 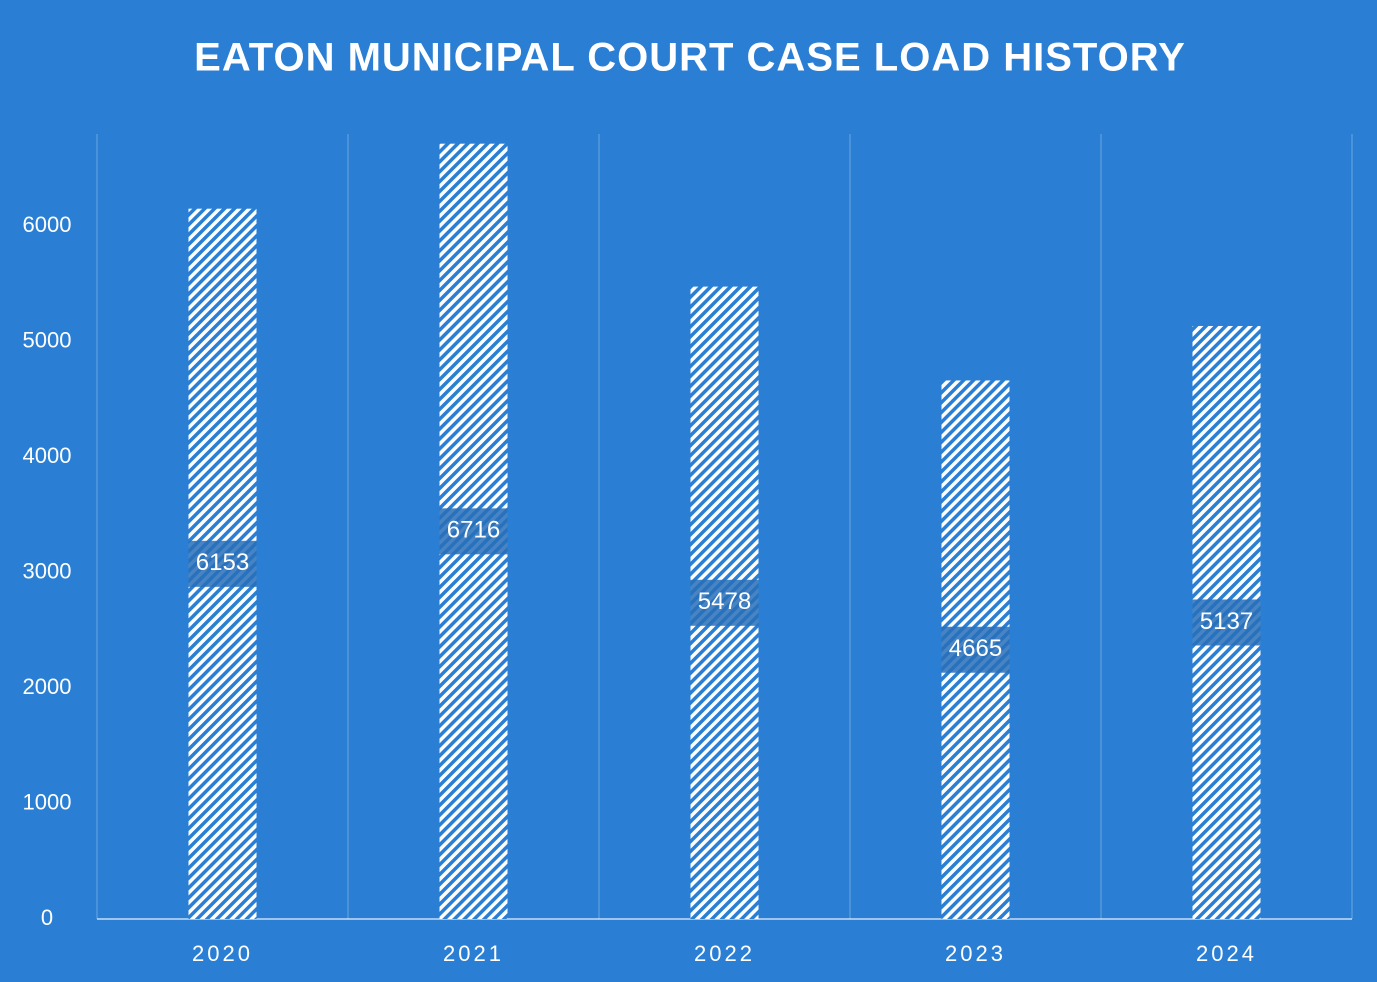 I want to click on x-tick-label: 2020, so click(x=222, y=953).